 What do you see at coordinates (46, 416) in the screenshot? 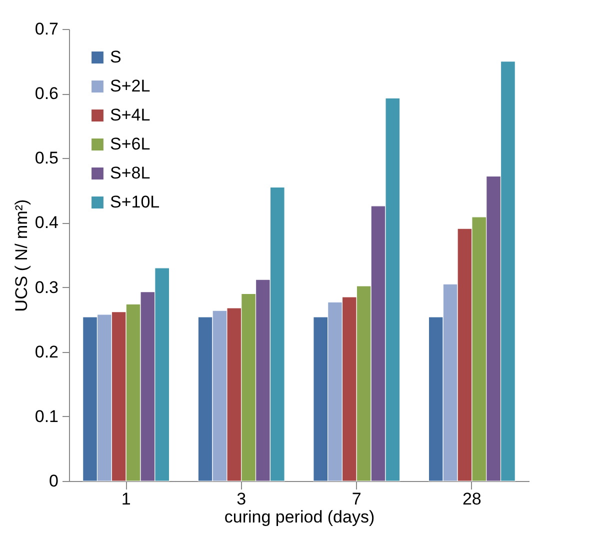
I see `y-tick-label: 0.1` at bounding box center [46, 416].